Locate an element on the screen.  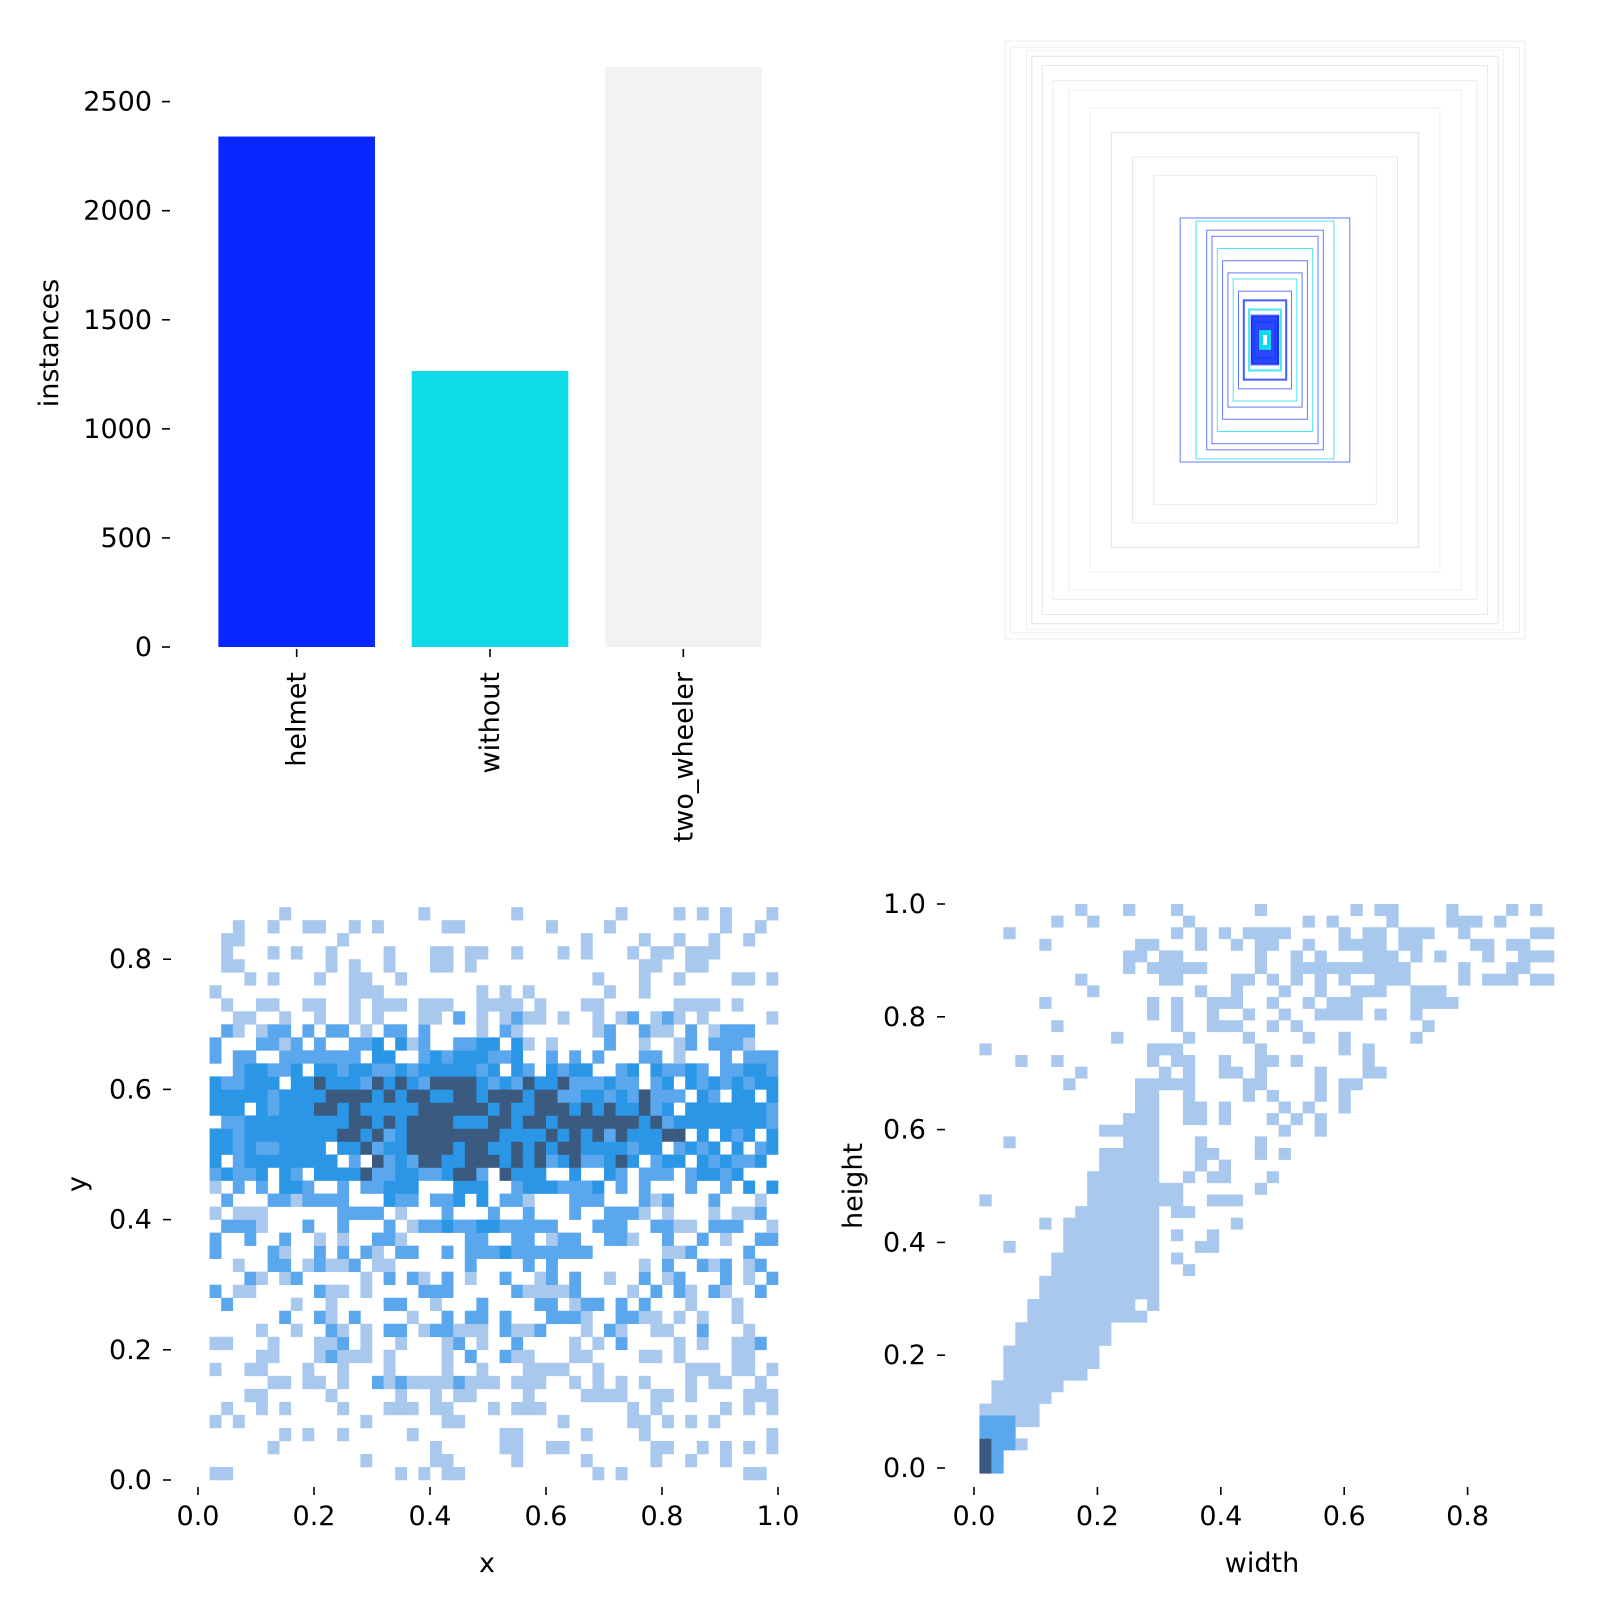
bounding-box-outline is located at coordinates (1265, 340).